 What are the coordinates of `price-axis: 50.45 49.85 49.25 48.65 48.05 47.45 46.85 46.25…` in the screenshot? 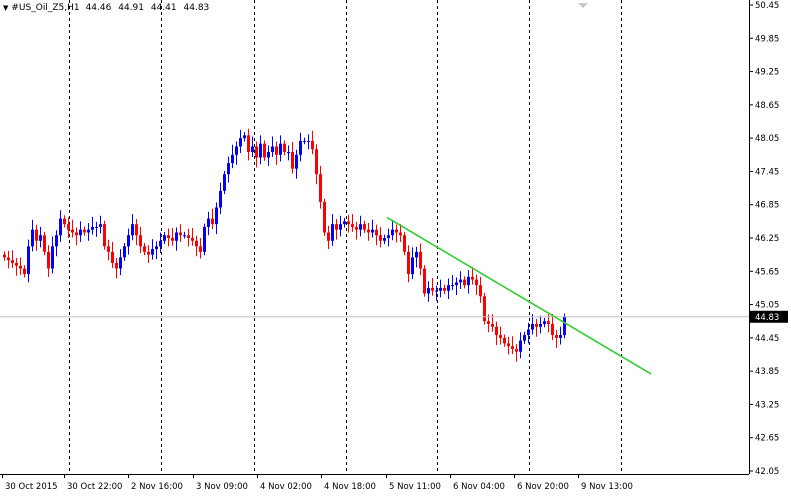 It's located at (764, 239).